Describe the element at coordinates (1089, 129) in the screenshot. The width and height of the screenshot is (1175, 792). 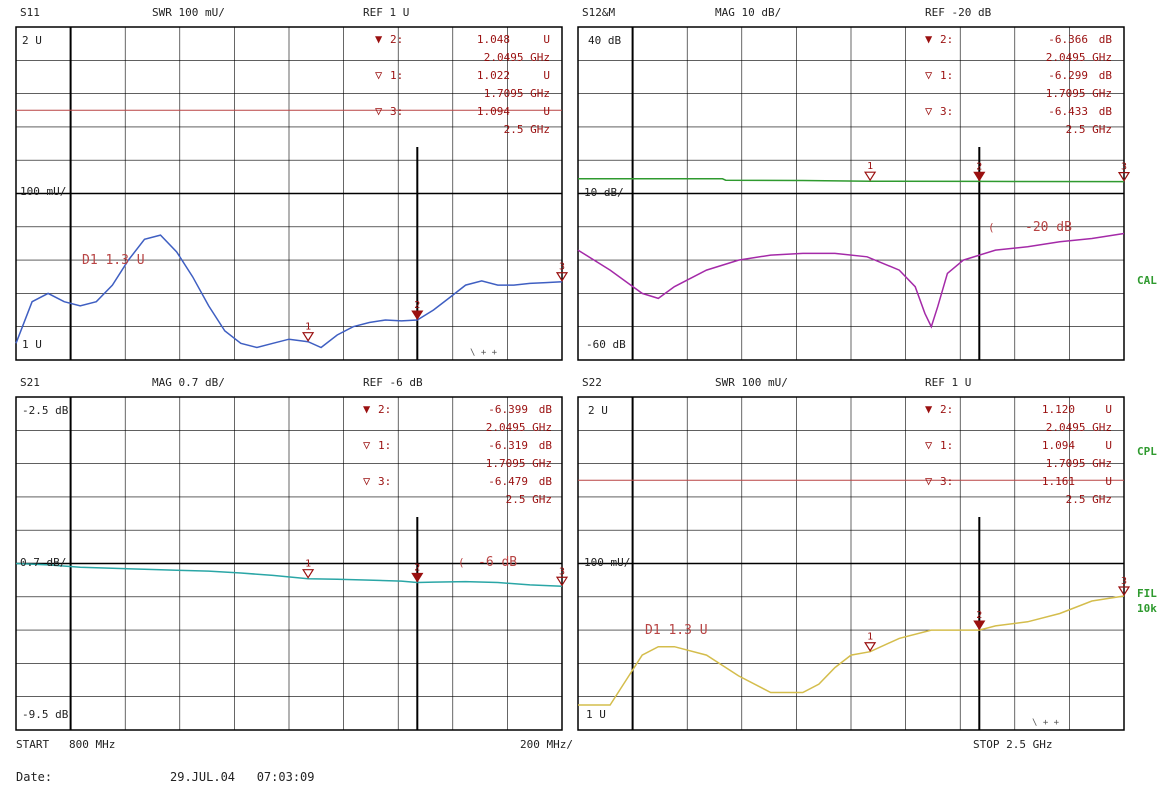
I see `s12-readout-freq-3: 2.5 GHz` at that location.